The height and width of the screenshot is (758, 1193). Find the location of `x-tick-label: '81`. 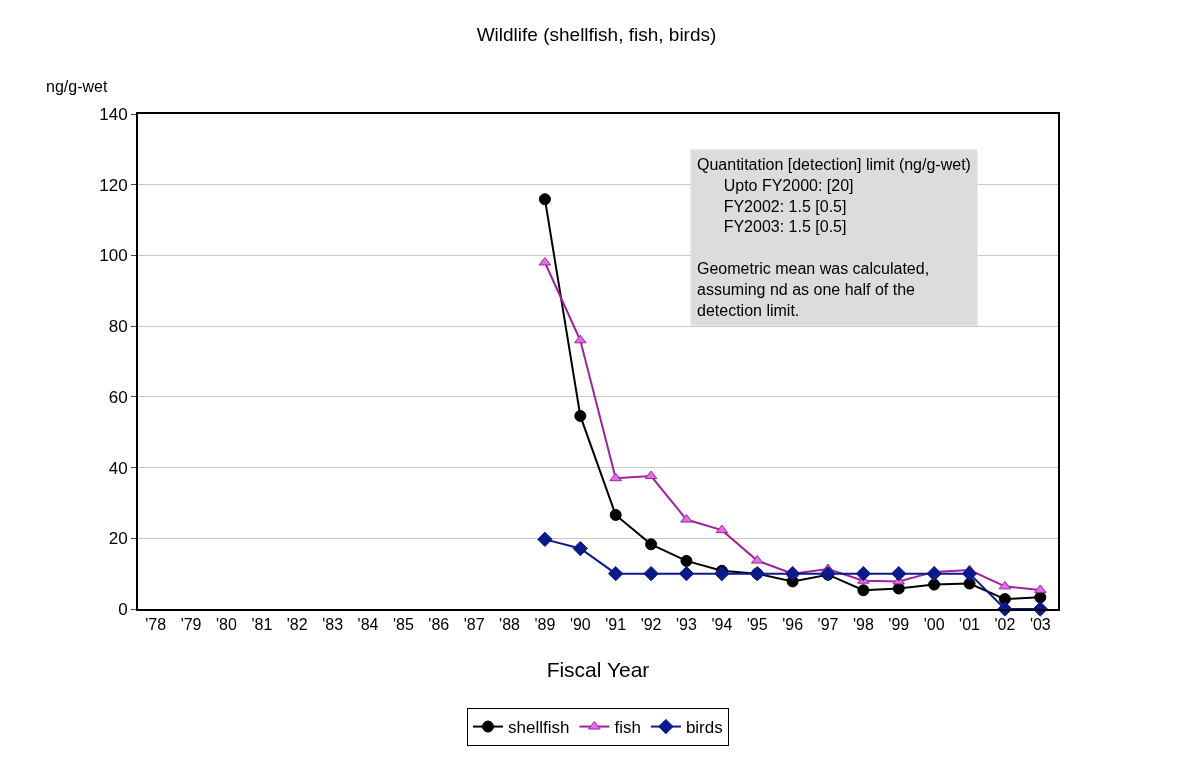

x-tick-label: '81 is located at coordinates (262, 625).